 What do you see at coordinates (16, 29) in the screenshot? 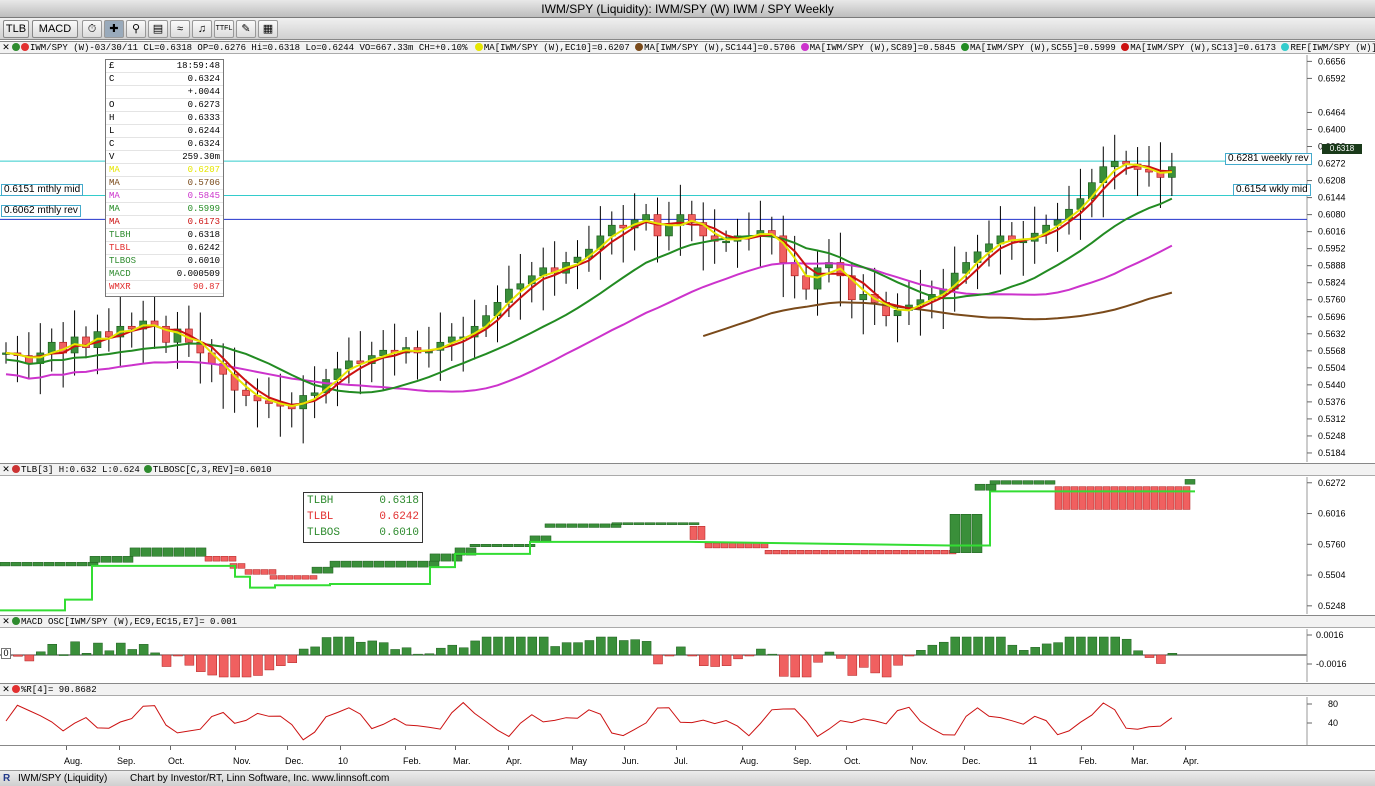
I see `tlb-button: TLB` at bounding box center [16, 29].